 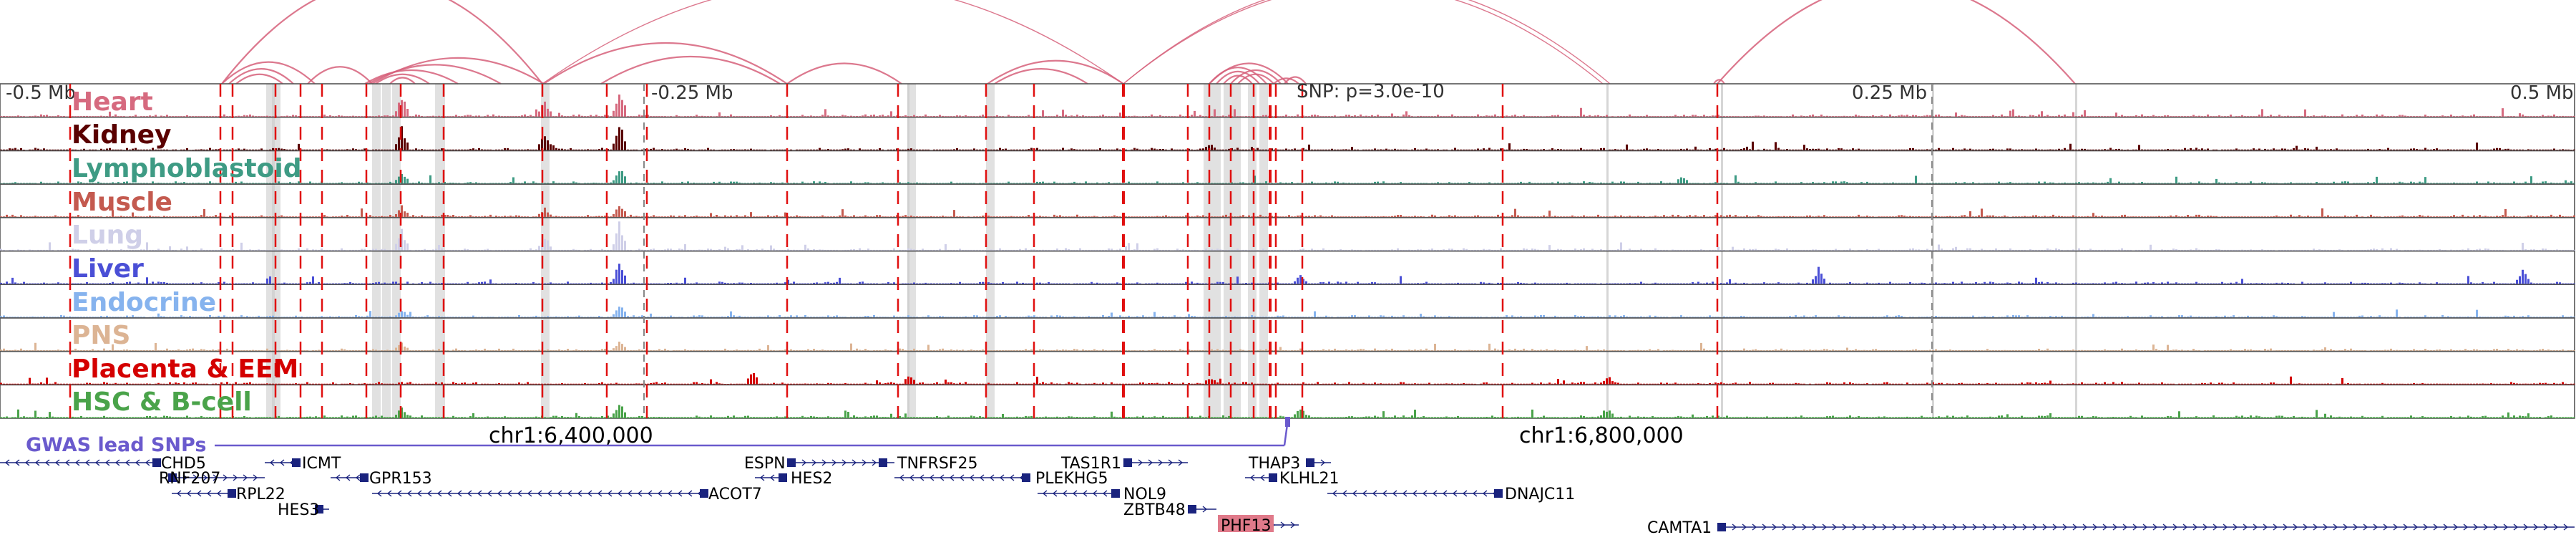 What do you see at coordinates (765, 464) in the screenshot?
I see `gene-label: ESPN` at bounding box center [765, 464].